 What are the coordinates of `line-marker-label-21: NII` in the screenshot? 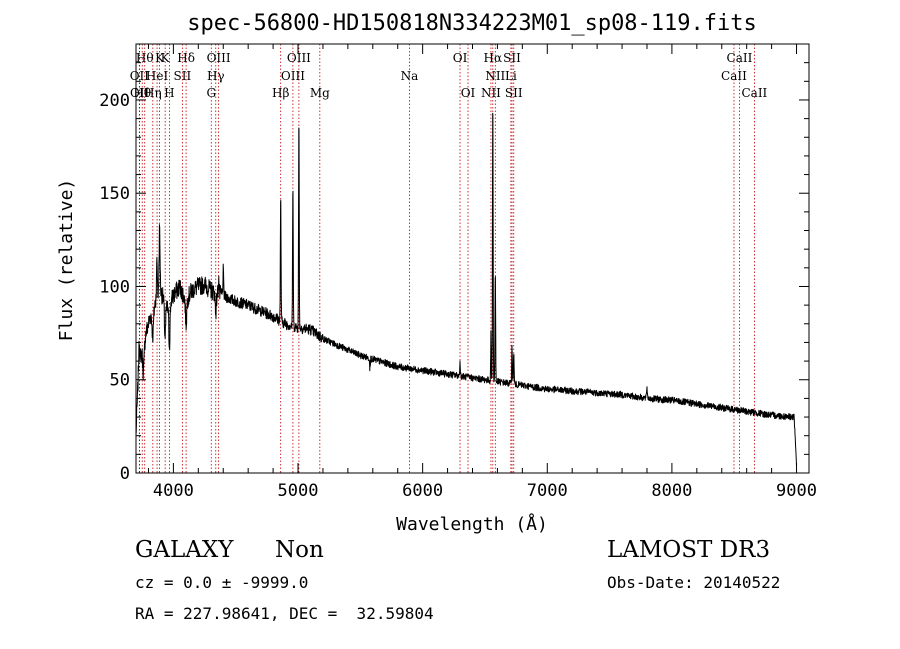 It's located at (491, 93).